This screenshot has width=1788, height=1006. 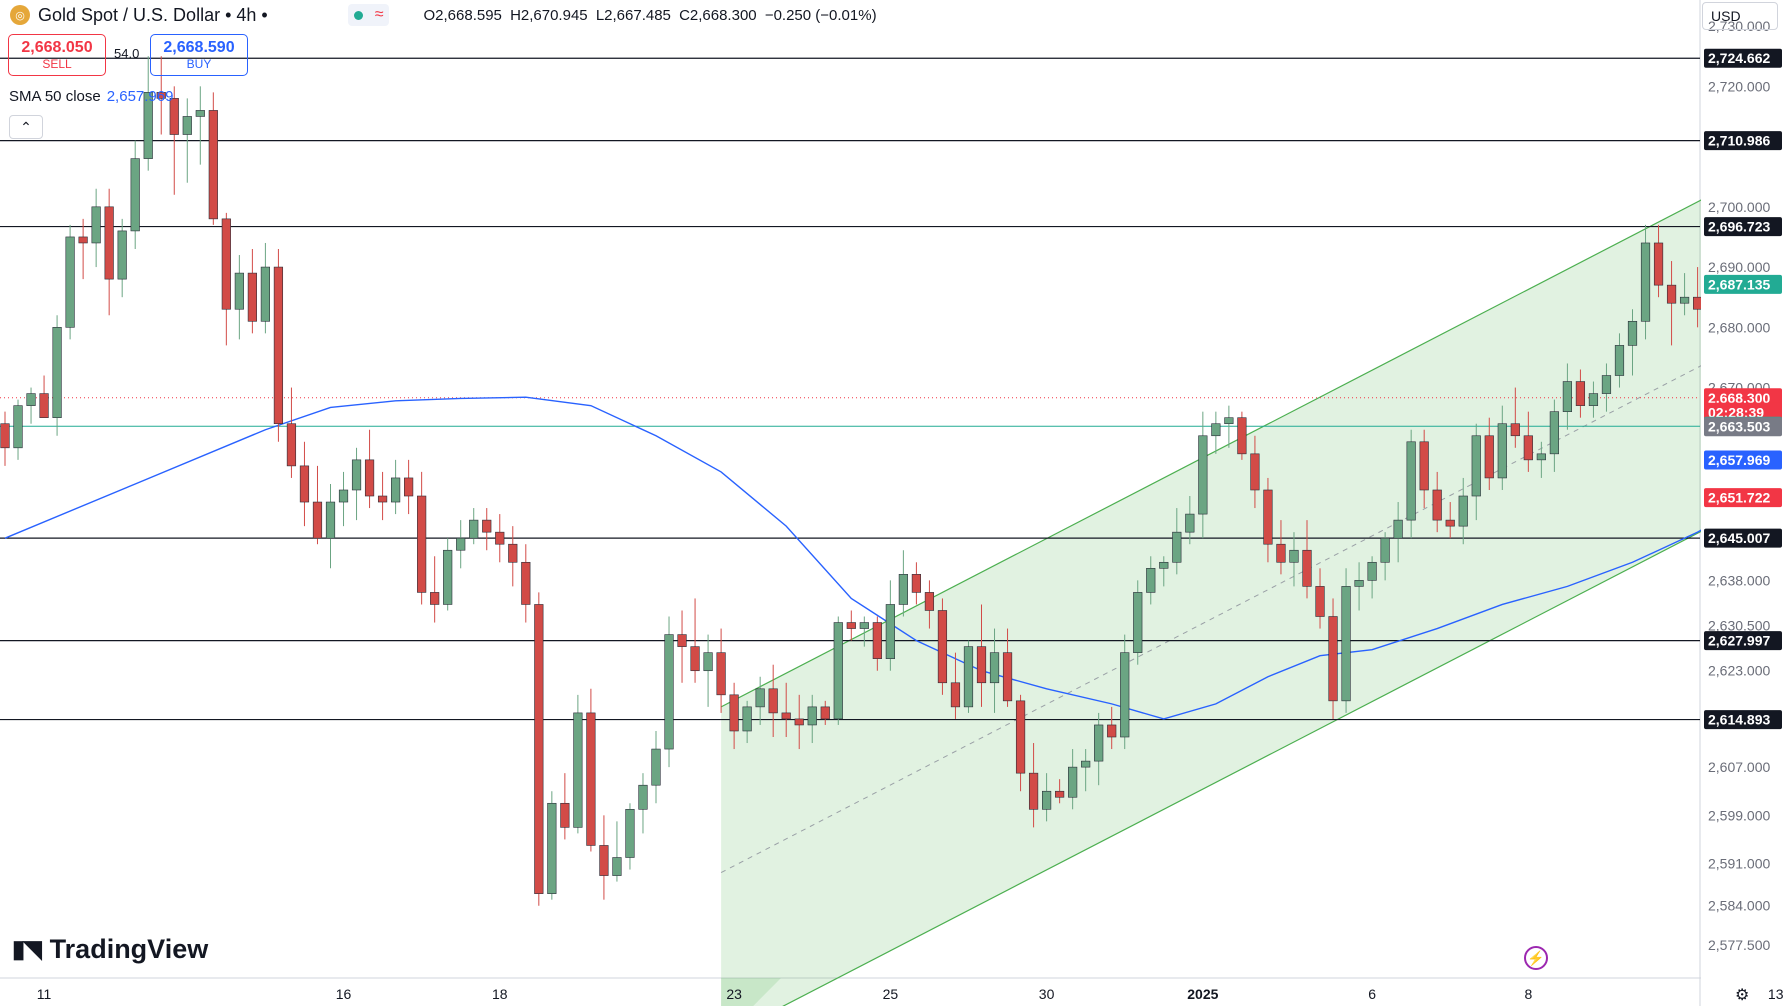 I want to click on price-tick-label: 2,680.000, so click(x=1739, y=327).